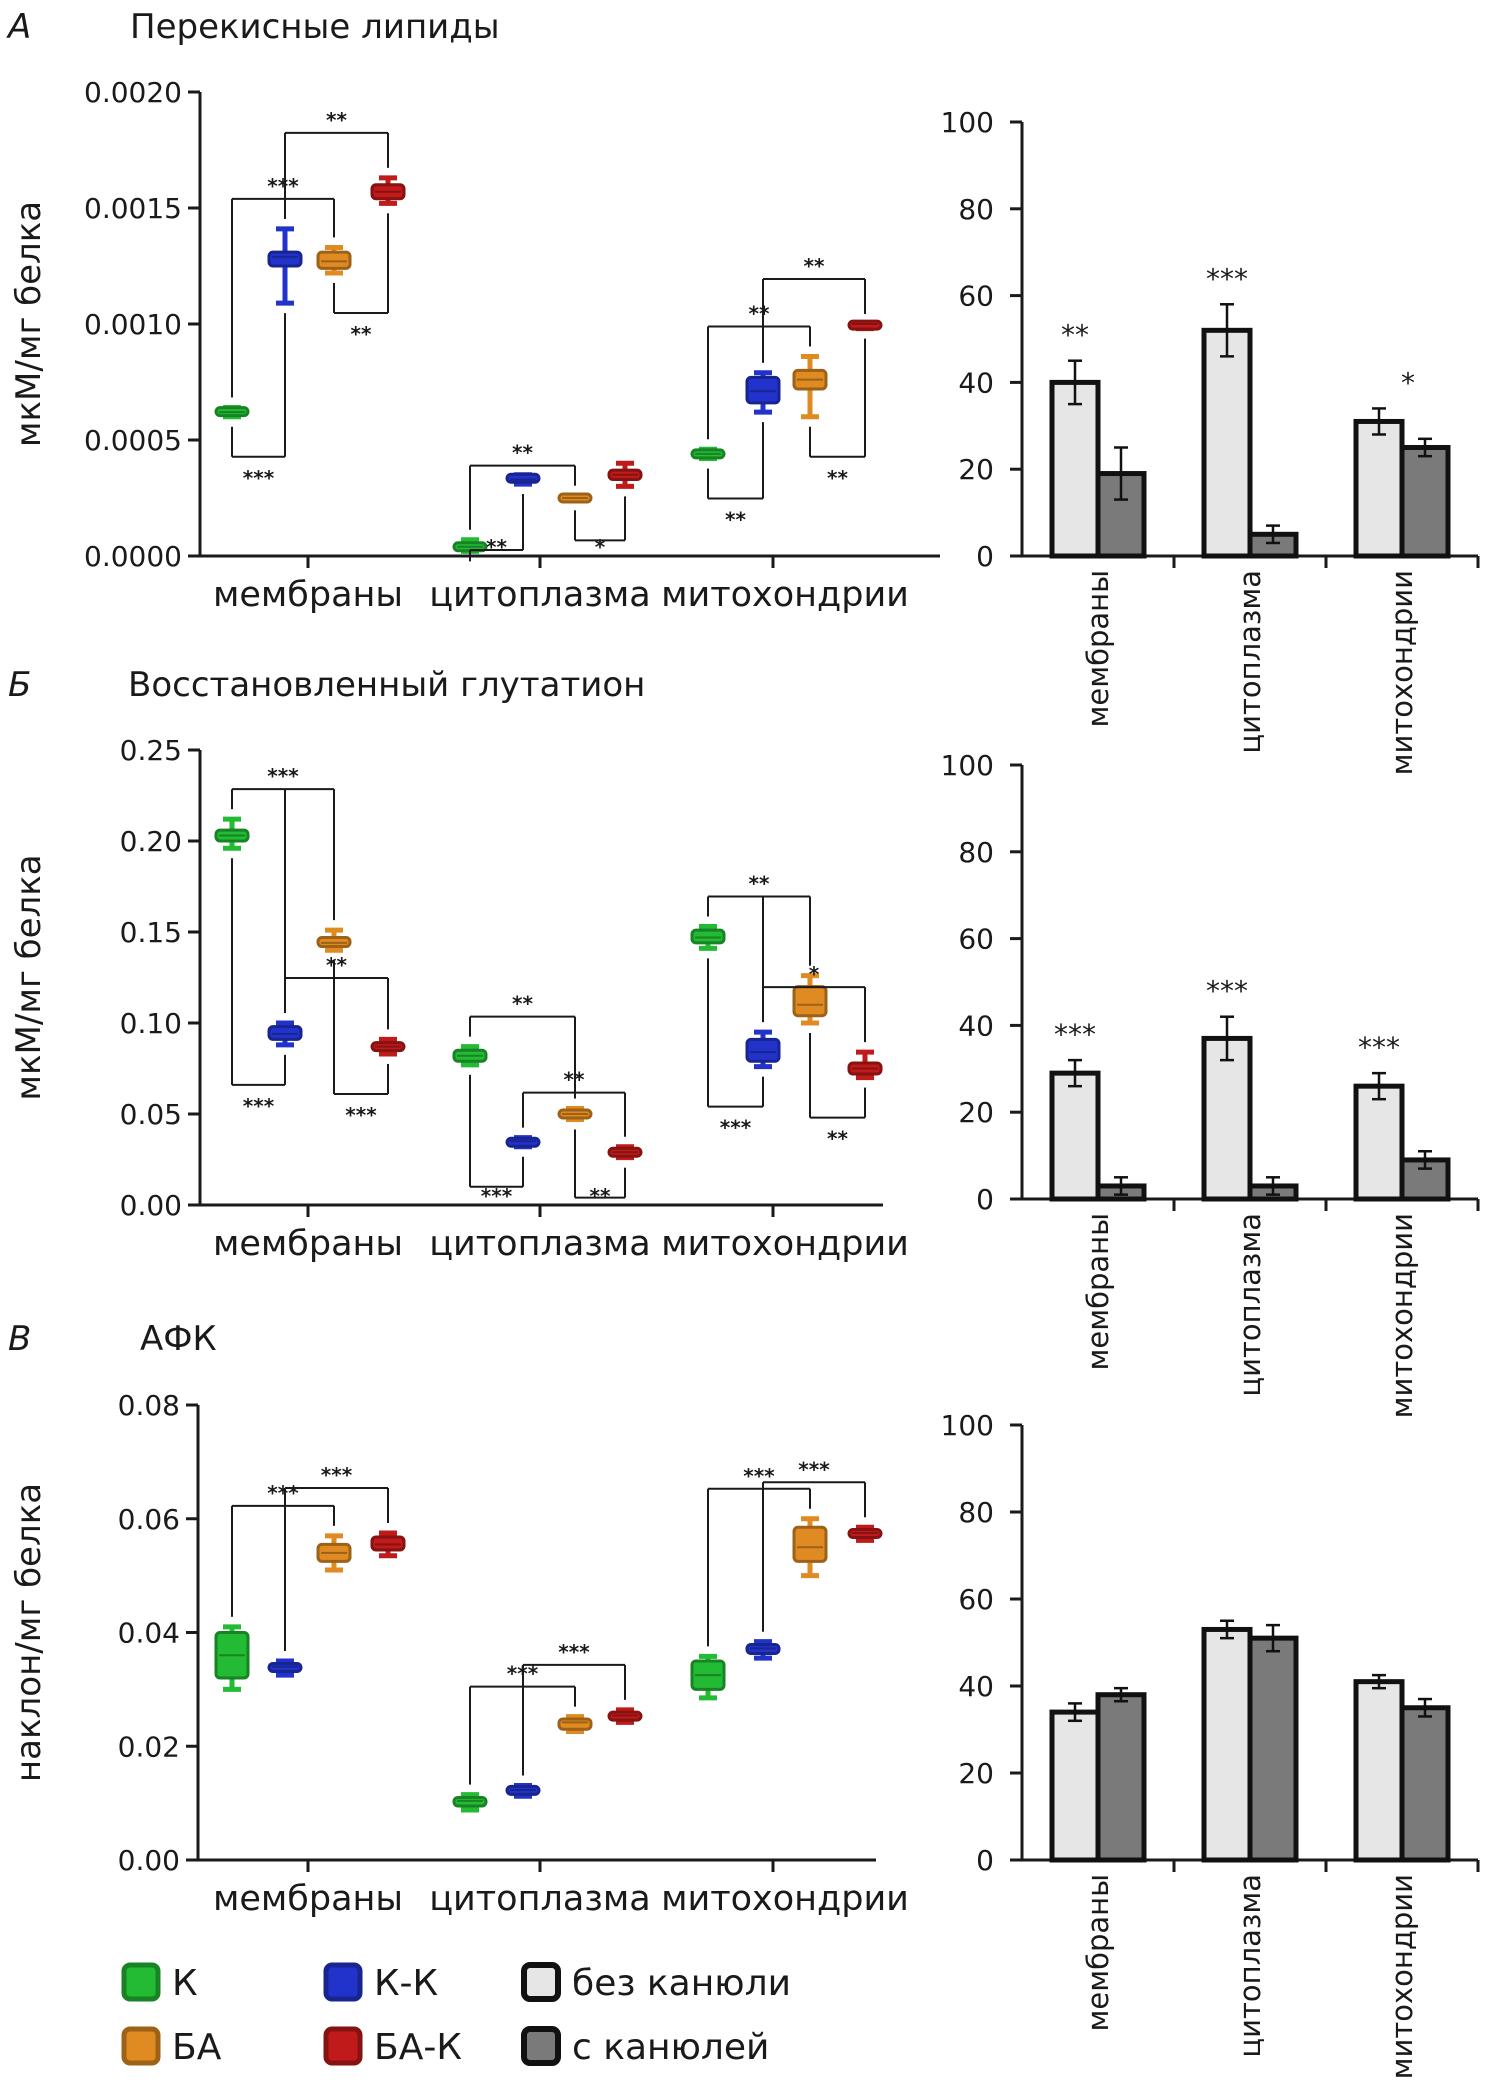  I want to click on y-tick-label: 0.0000, so click(133, 556).